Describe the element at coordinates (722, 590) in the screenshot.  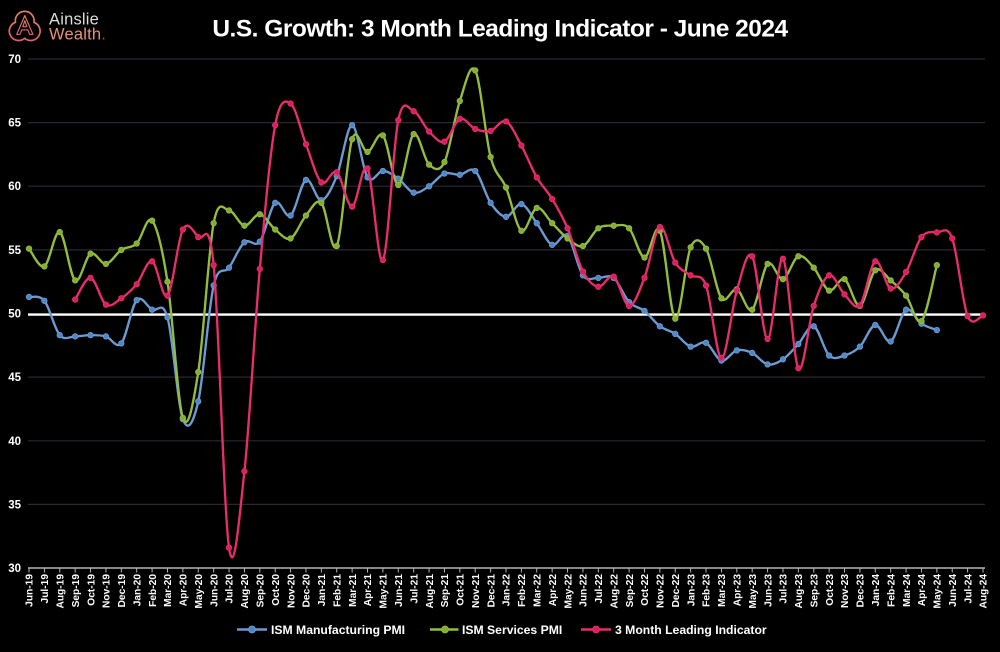
I see `svg-text: Mar-23` at that location.